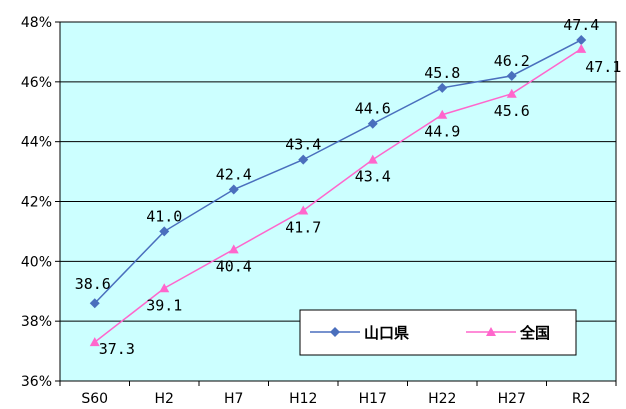 This screenshot has width=626, height=409. Describe the element at coordinates (36, 322) in the screenshot. I see `y-tick-label: 38%` at that location.